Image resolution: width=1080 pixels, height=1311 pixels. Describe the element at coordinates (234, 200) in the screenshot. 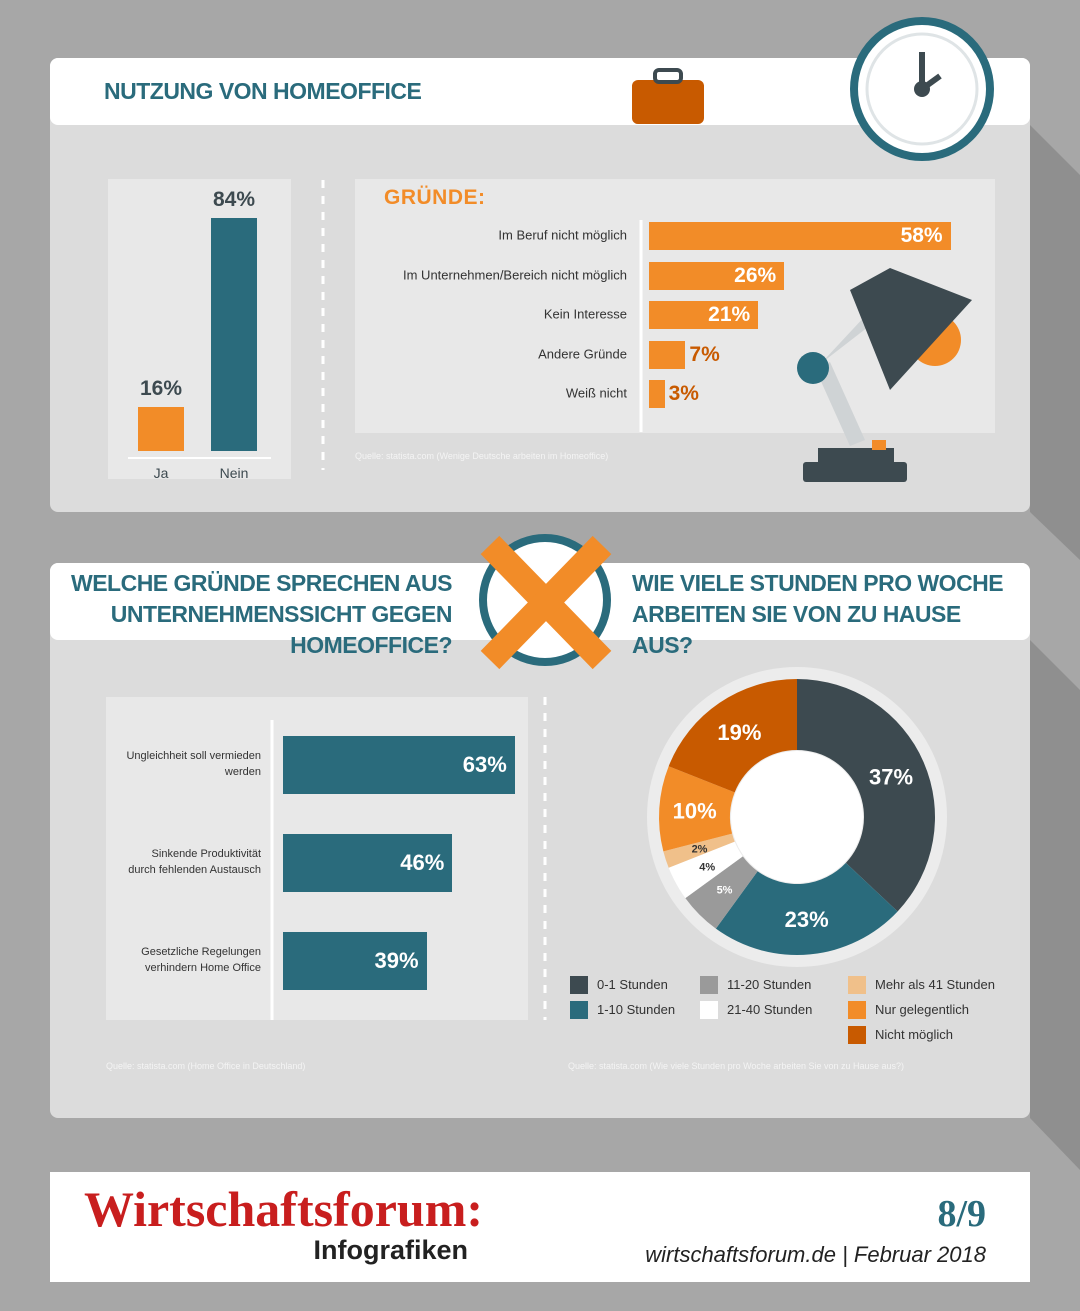

I see `value-label: 84%` at that location.